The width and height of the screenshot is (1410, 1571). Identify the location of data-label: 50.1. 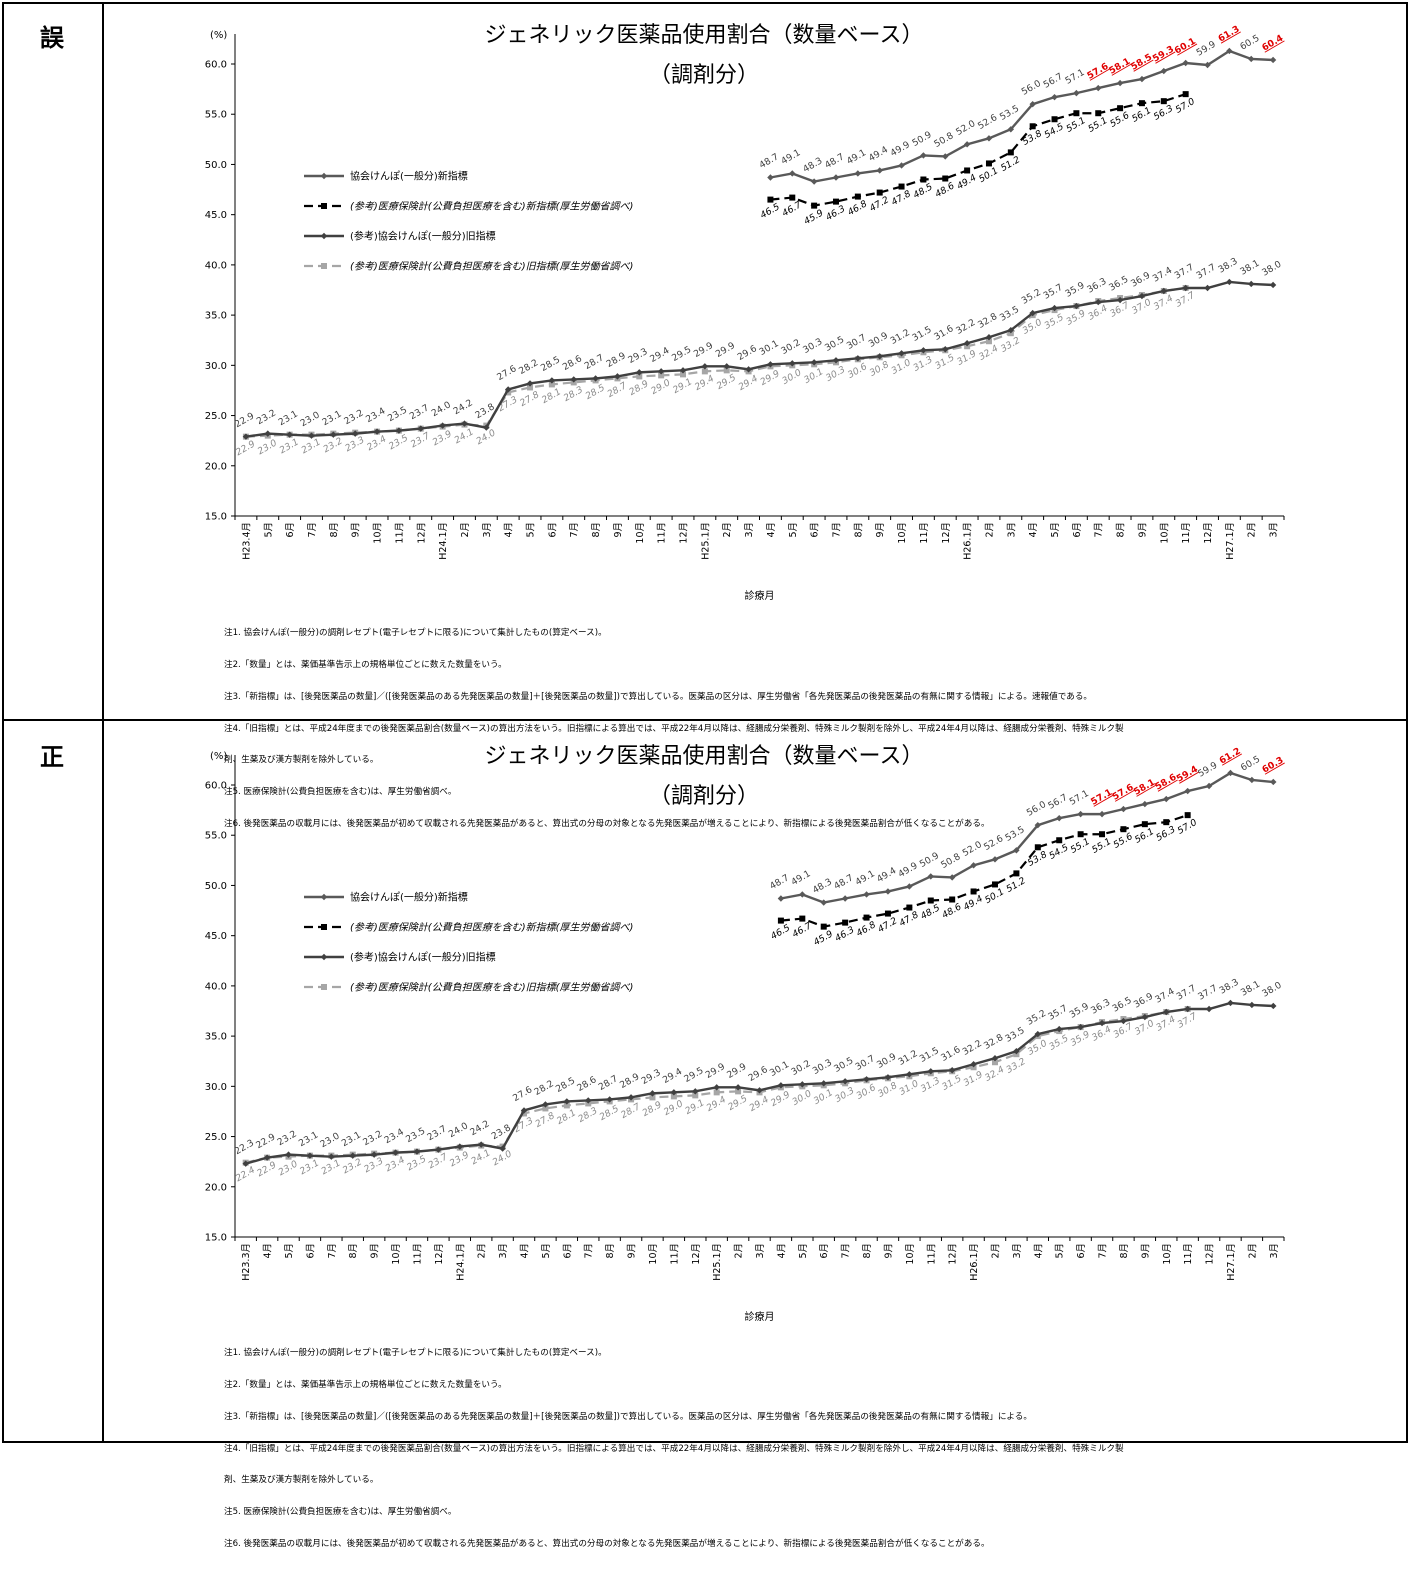
(994, 896).